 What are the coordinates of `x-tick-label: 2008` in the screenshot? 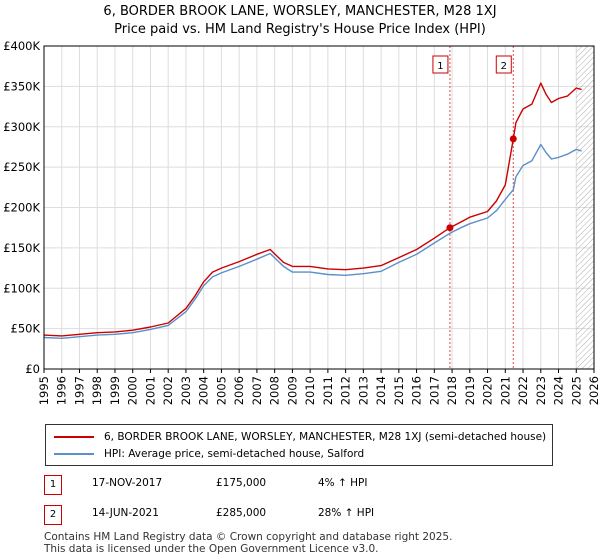 It's located at (275, 390).